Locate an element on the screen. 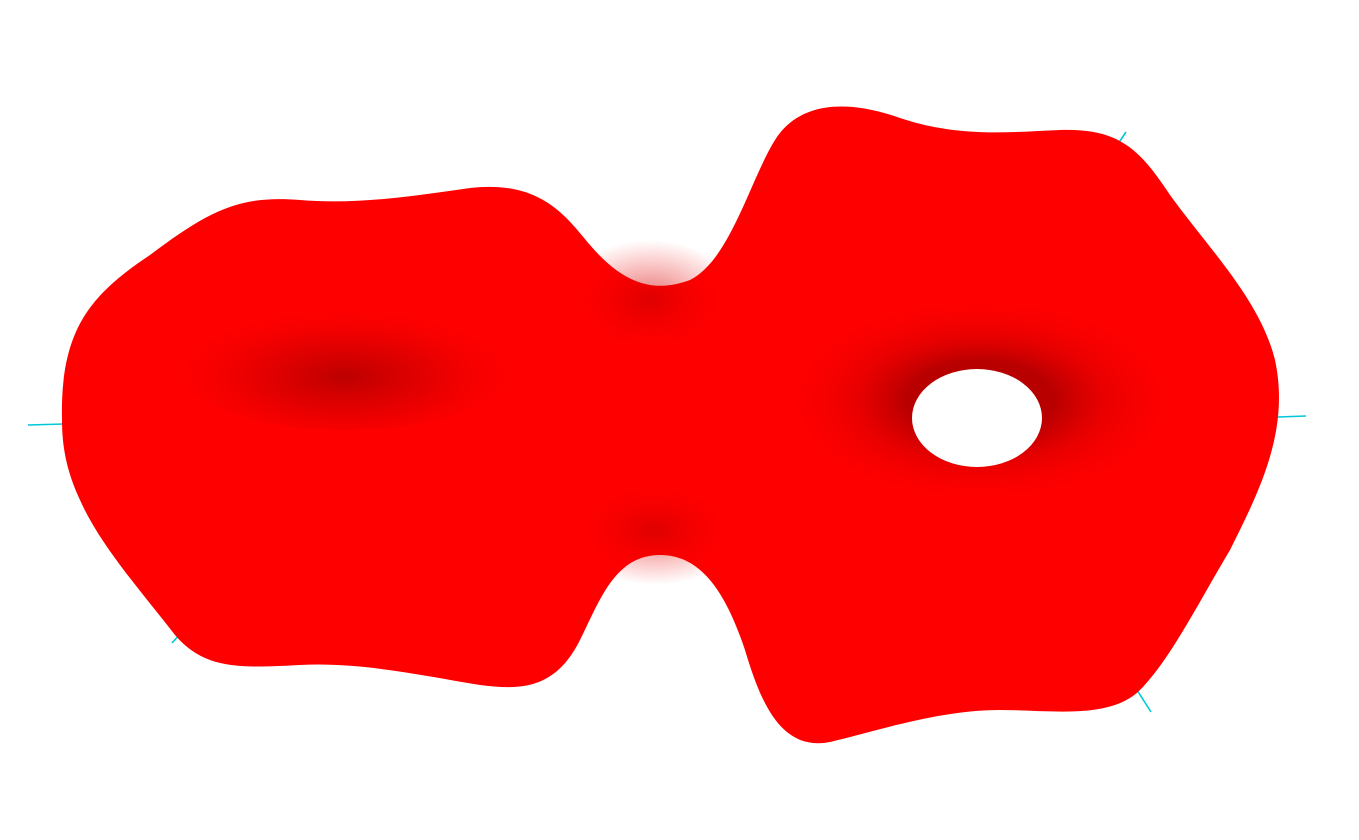 The image size is (1359, 840). axis-tick-left is located at coordinates (46, 424).